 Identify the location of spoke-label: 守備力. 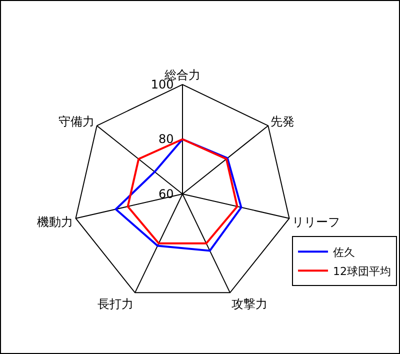
(76, 121).